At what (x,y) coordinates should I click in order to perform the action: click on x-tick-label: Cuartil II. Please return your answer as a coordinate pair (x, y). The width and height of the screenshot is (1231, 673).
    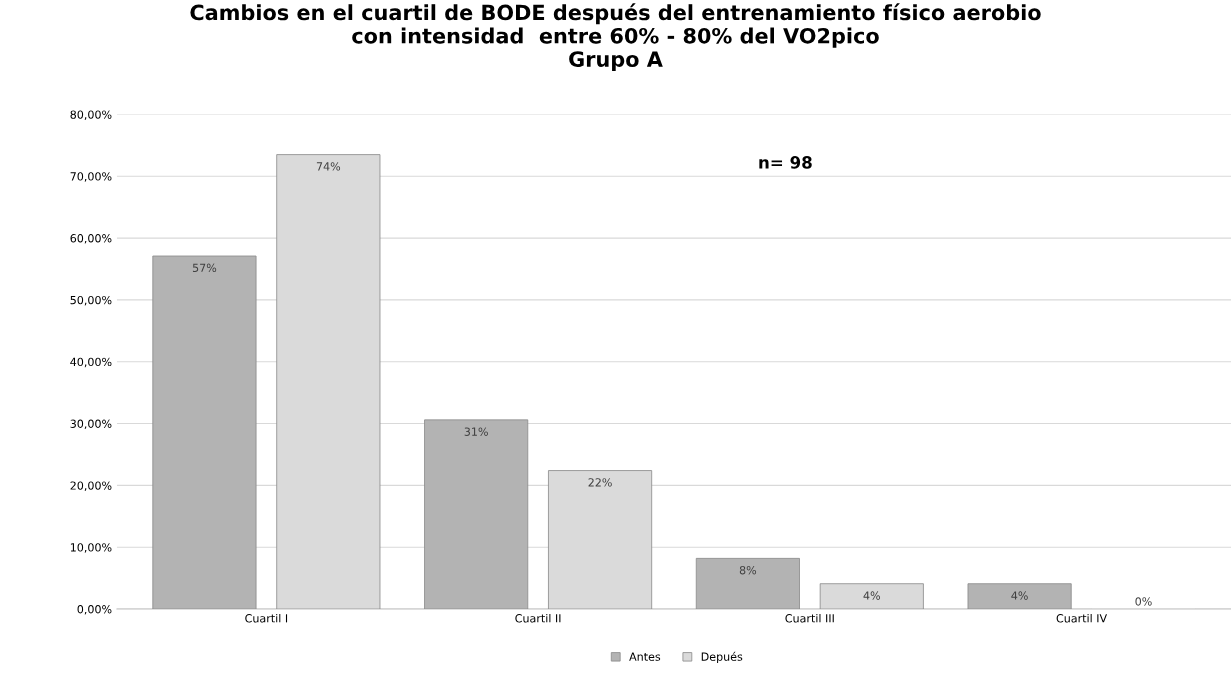
    Looking at the image, I should click on (538, 618).